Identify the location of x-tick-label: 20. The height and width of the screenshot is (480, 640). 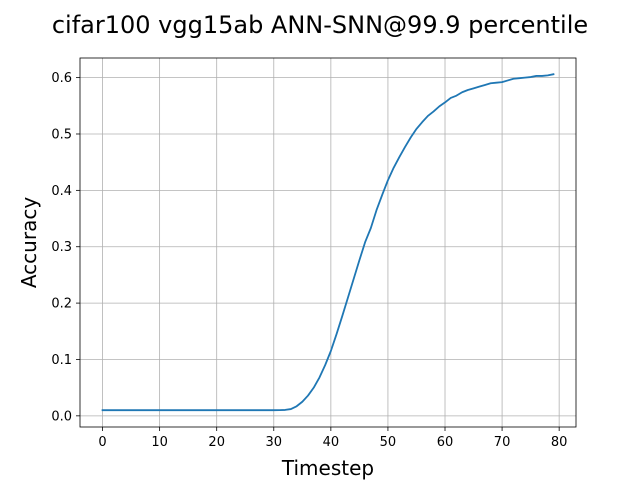
(216, 442).